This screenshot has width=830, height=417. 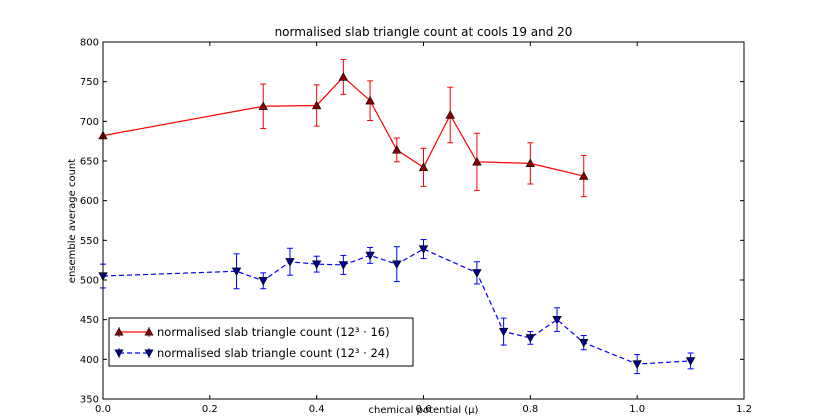 I want to click on y-tick-label: 750, so click(x=89, y=82).